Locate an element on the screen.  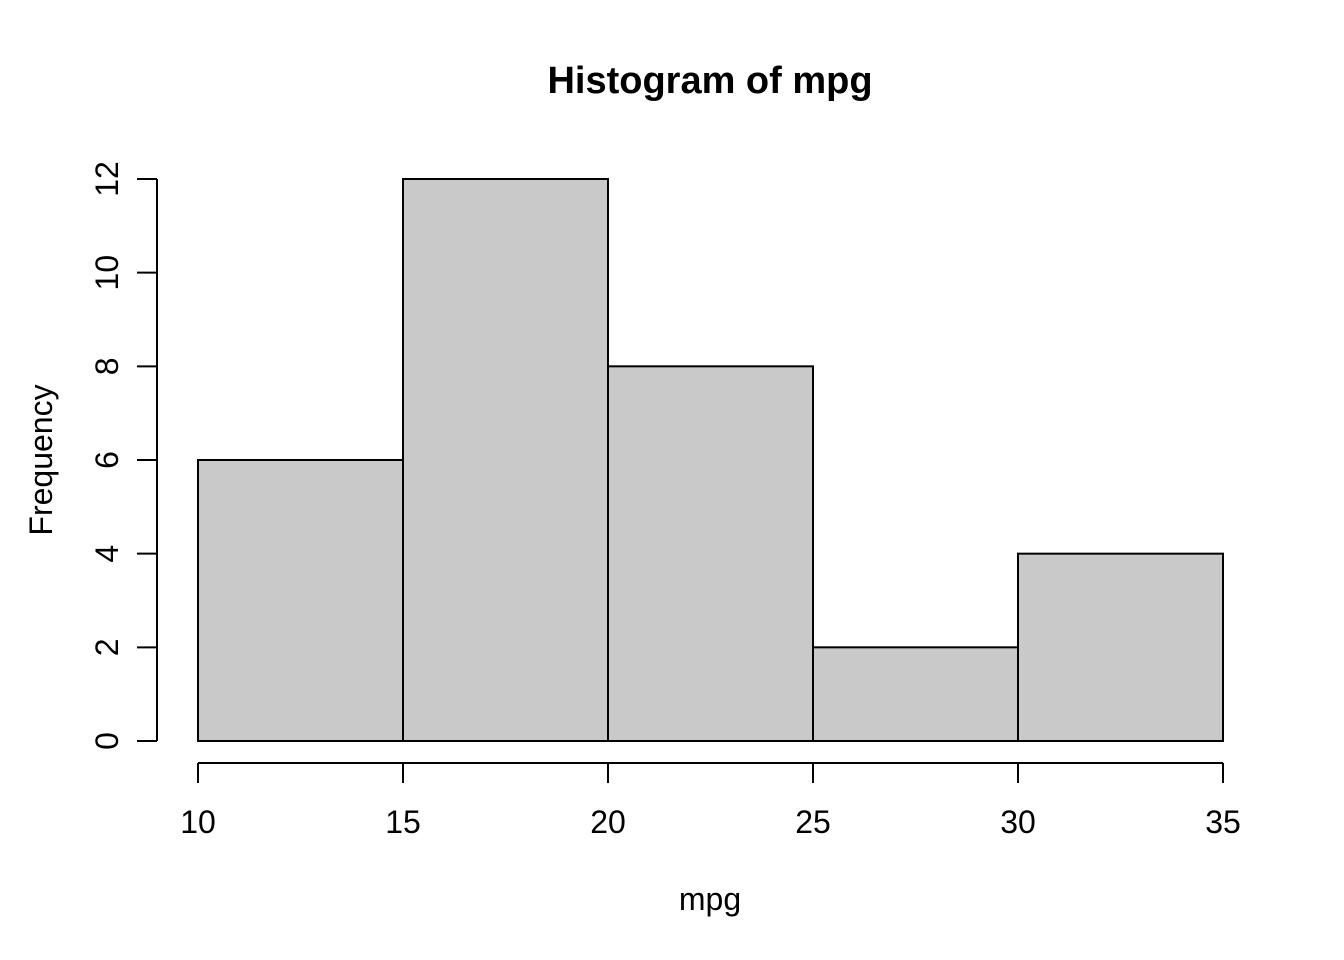
y-tick-label: 8 is located at coordinates (107, 366).